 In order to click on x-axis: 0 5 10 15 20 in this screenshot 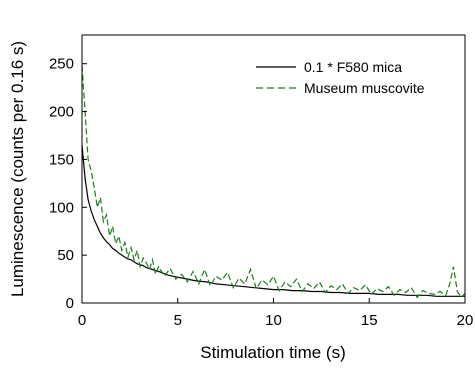, I will do `click(276, 313)`.